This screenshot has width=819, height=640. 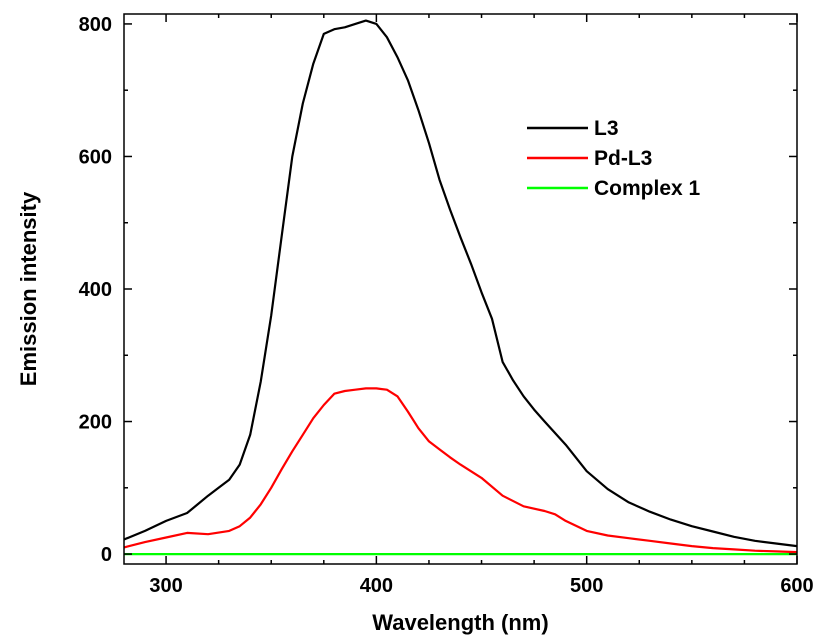 What do you see at coordinates (165, 586) in the screenshot?
I see `x-tick-label: 300` at bounding box center [165, 586].